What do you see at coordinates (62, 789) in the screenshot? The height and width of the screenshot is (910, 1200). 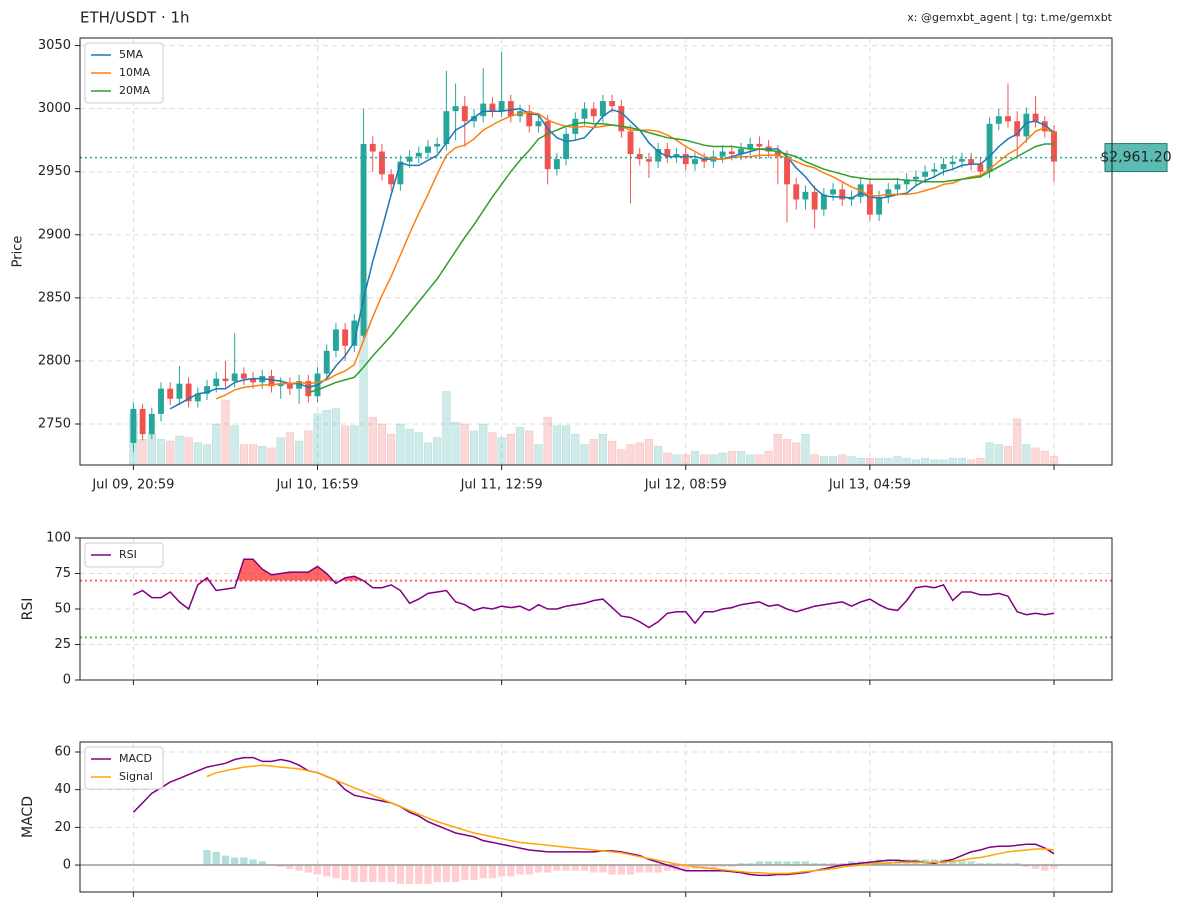 I see `y-tick-label: 40` at bounding box center [62, 789].